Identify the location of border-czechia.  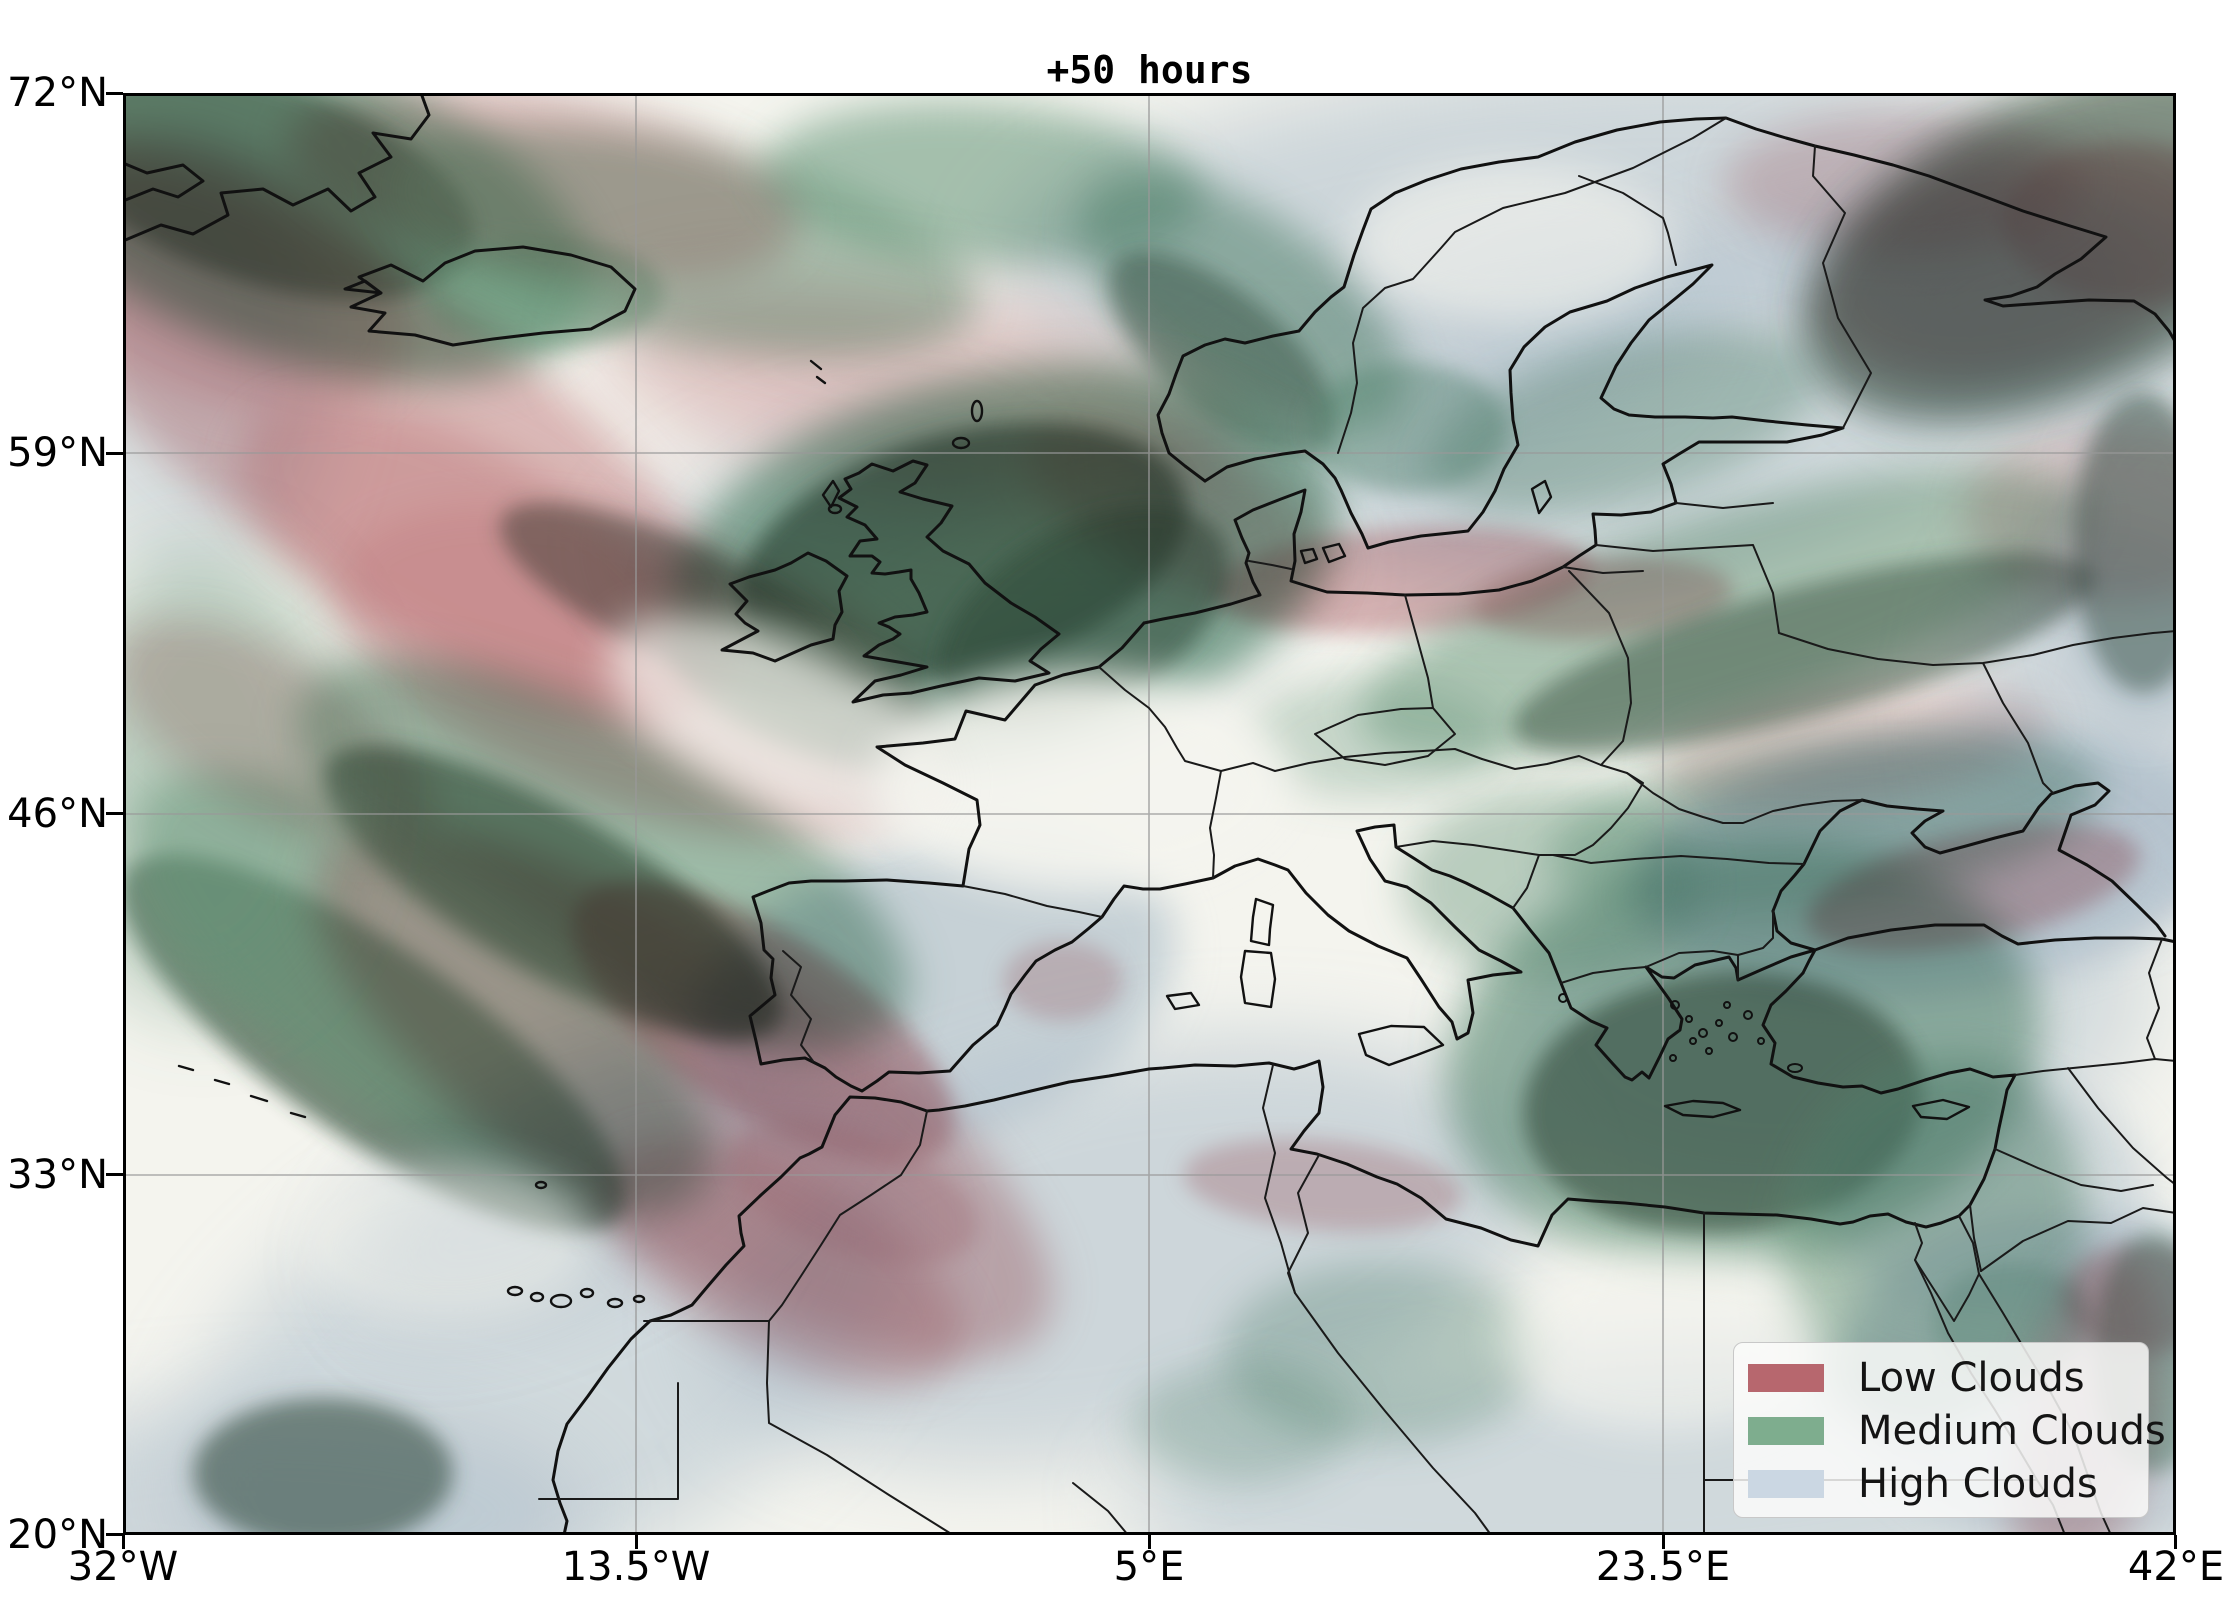
(1385, 736).